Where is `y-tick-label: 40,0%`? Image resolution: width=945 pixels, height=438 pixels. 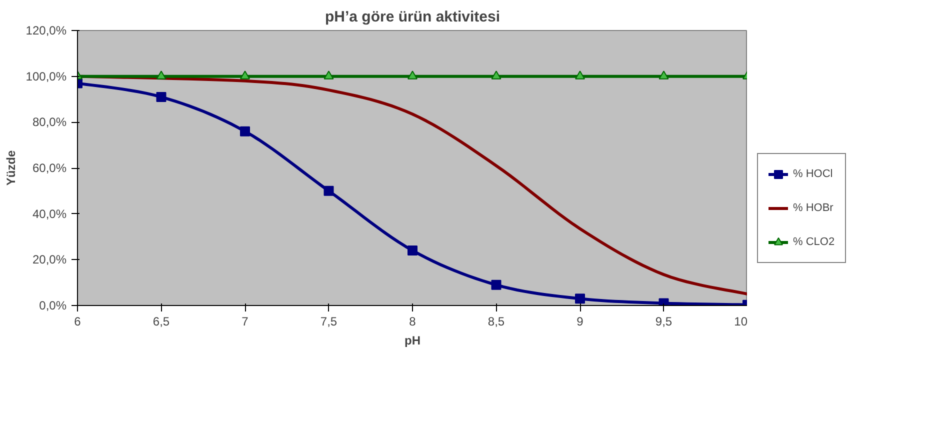
y-tick-label: 40,0% is located at coordinates (49, 213).